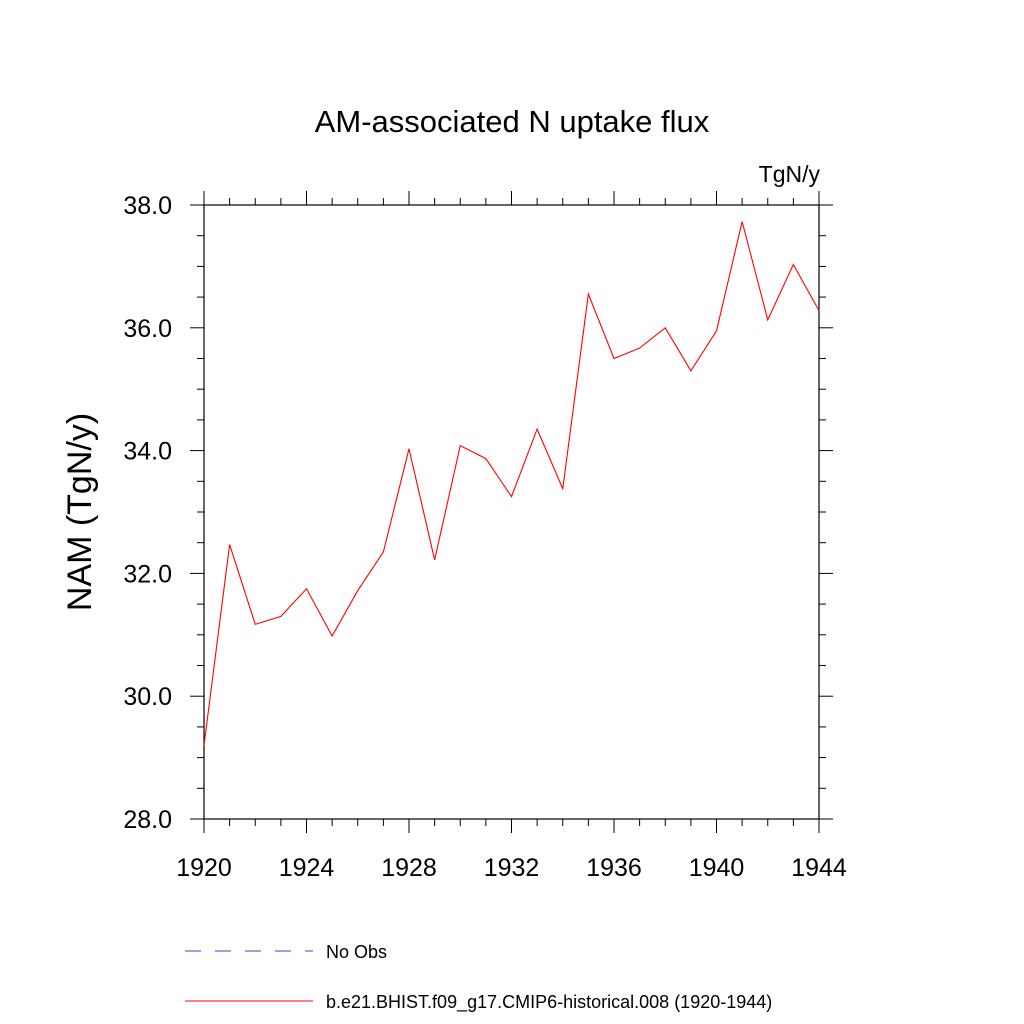  What do you see at coordinates (147, 820) in the screenshot?
I see `y-tick-label: 28.0` at bounding box center [147, 820].